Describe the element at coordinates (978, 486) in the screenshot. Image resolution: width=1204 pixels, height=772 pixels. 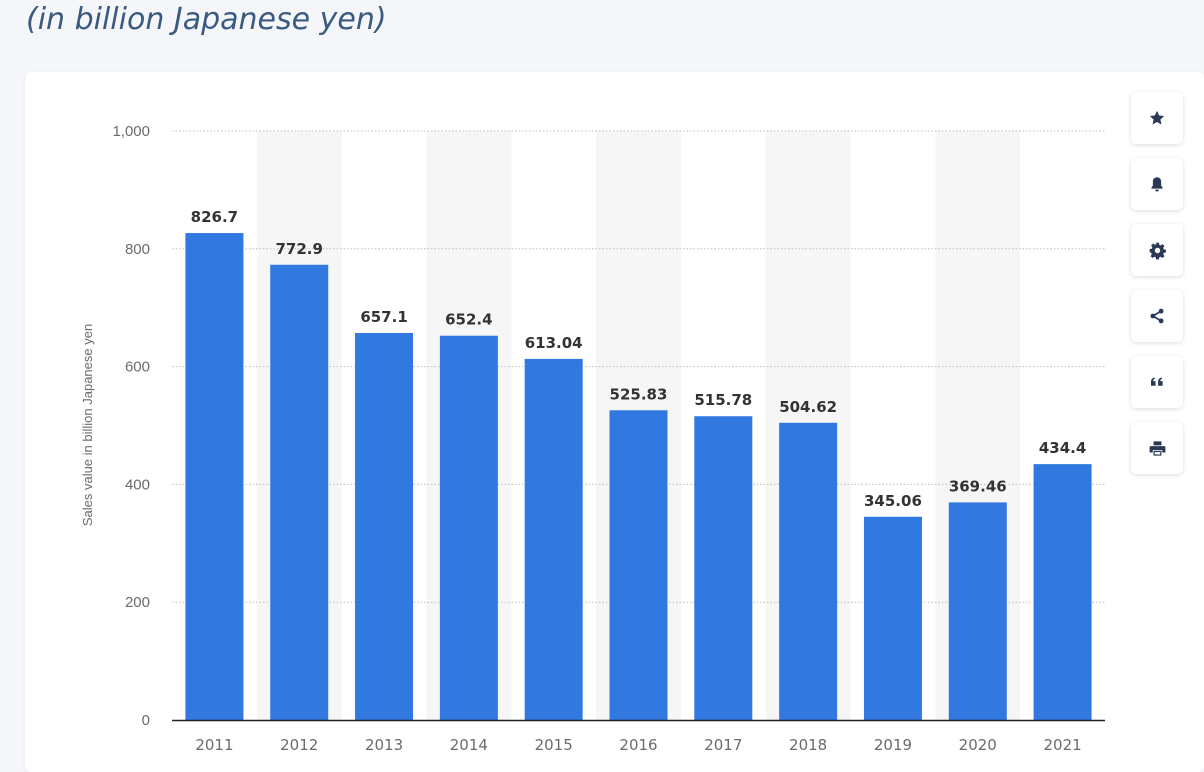
I see `data-label: 369.46` at that location.